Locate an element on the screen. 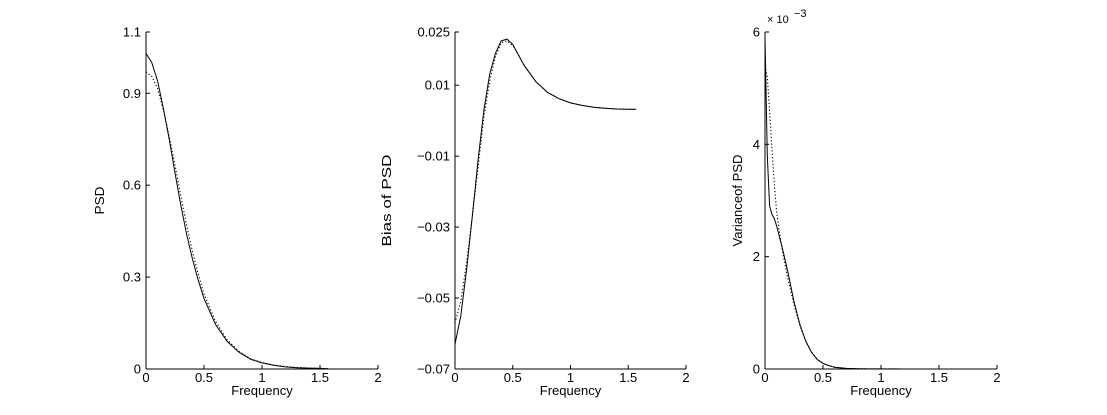 This screenshot has height=415, width=1107. y-tick-label: −0.05 is located at coordinates (433, 298).